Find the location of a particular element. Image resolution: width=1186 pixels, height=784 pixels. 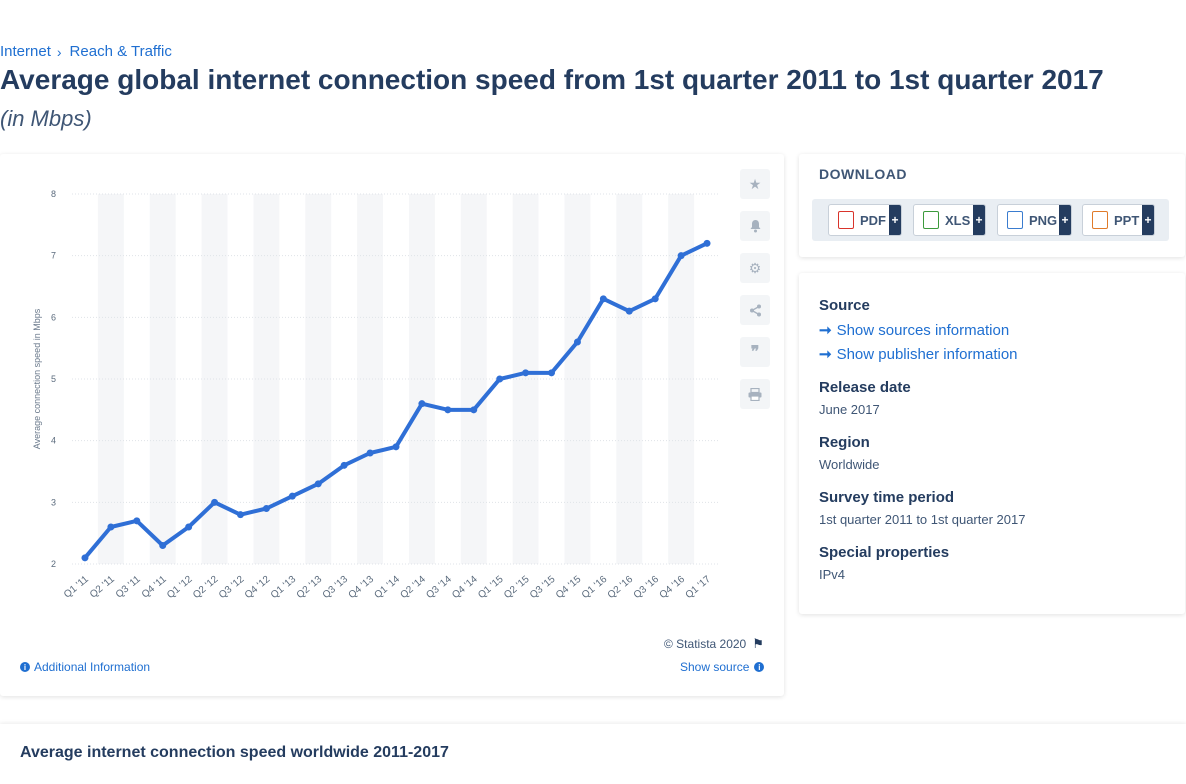

copyright: © Statista 2020 ⚑ is located at coordinates (714, 644).